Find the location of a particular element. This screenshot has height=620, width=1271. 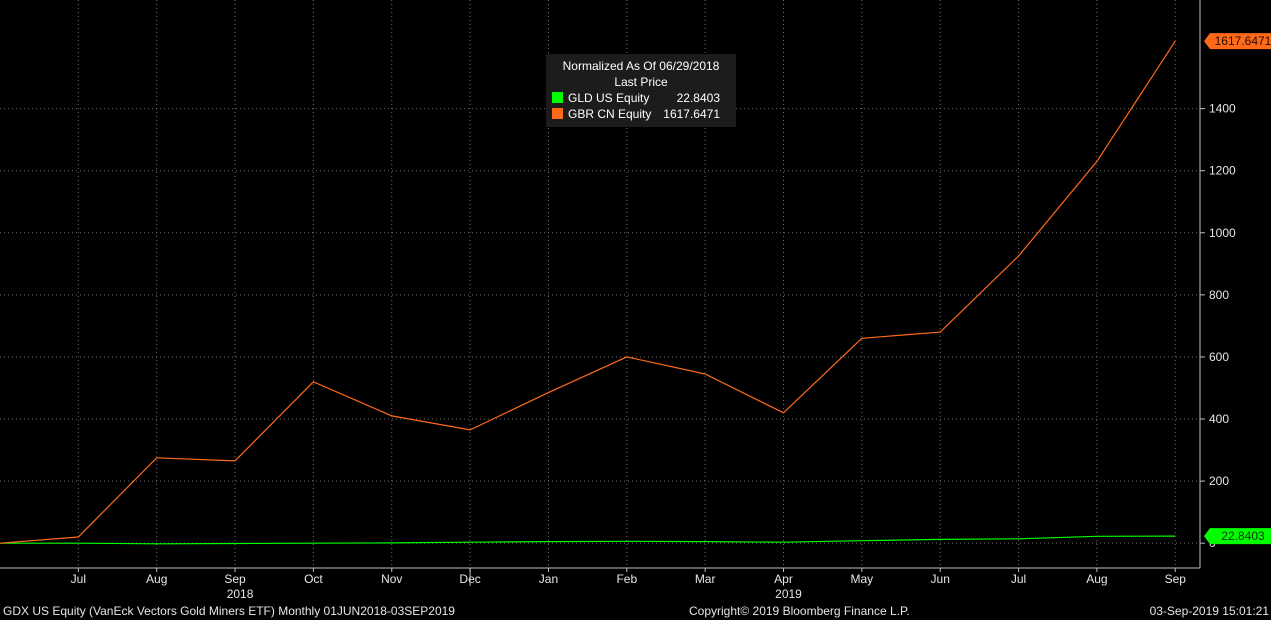

last-value-label: 22.8403 is located at coordinates (1243, 536).